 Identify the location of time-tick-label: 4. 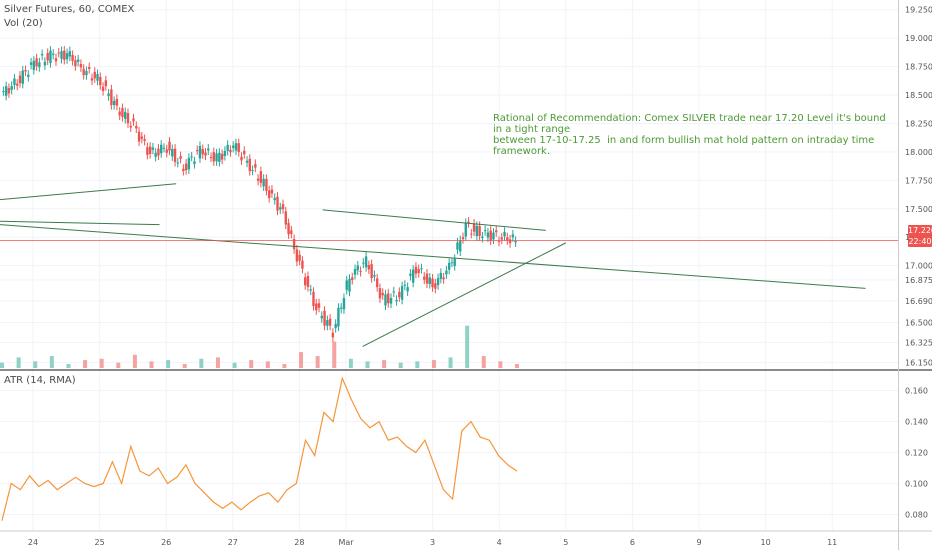
(499, 542).